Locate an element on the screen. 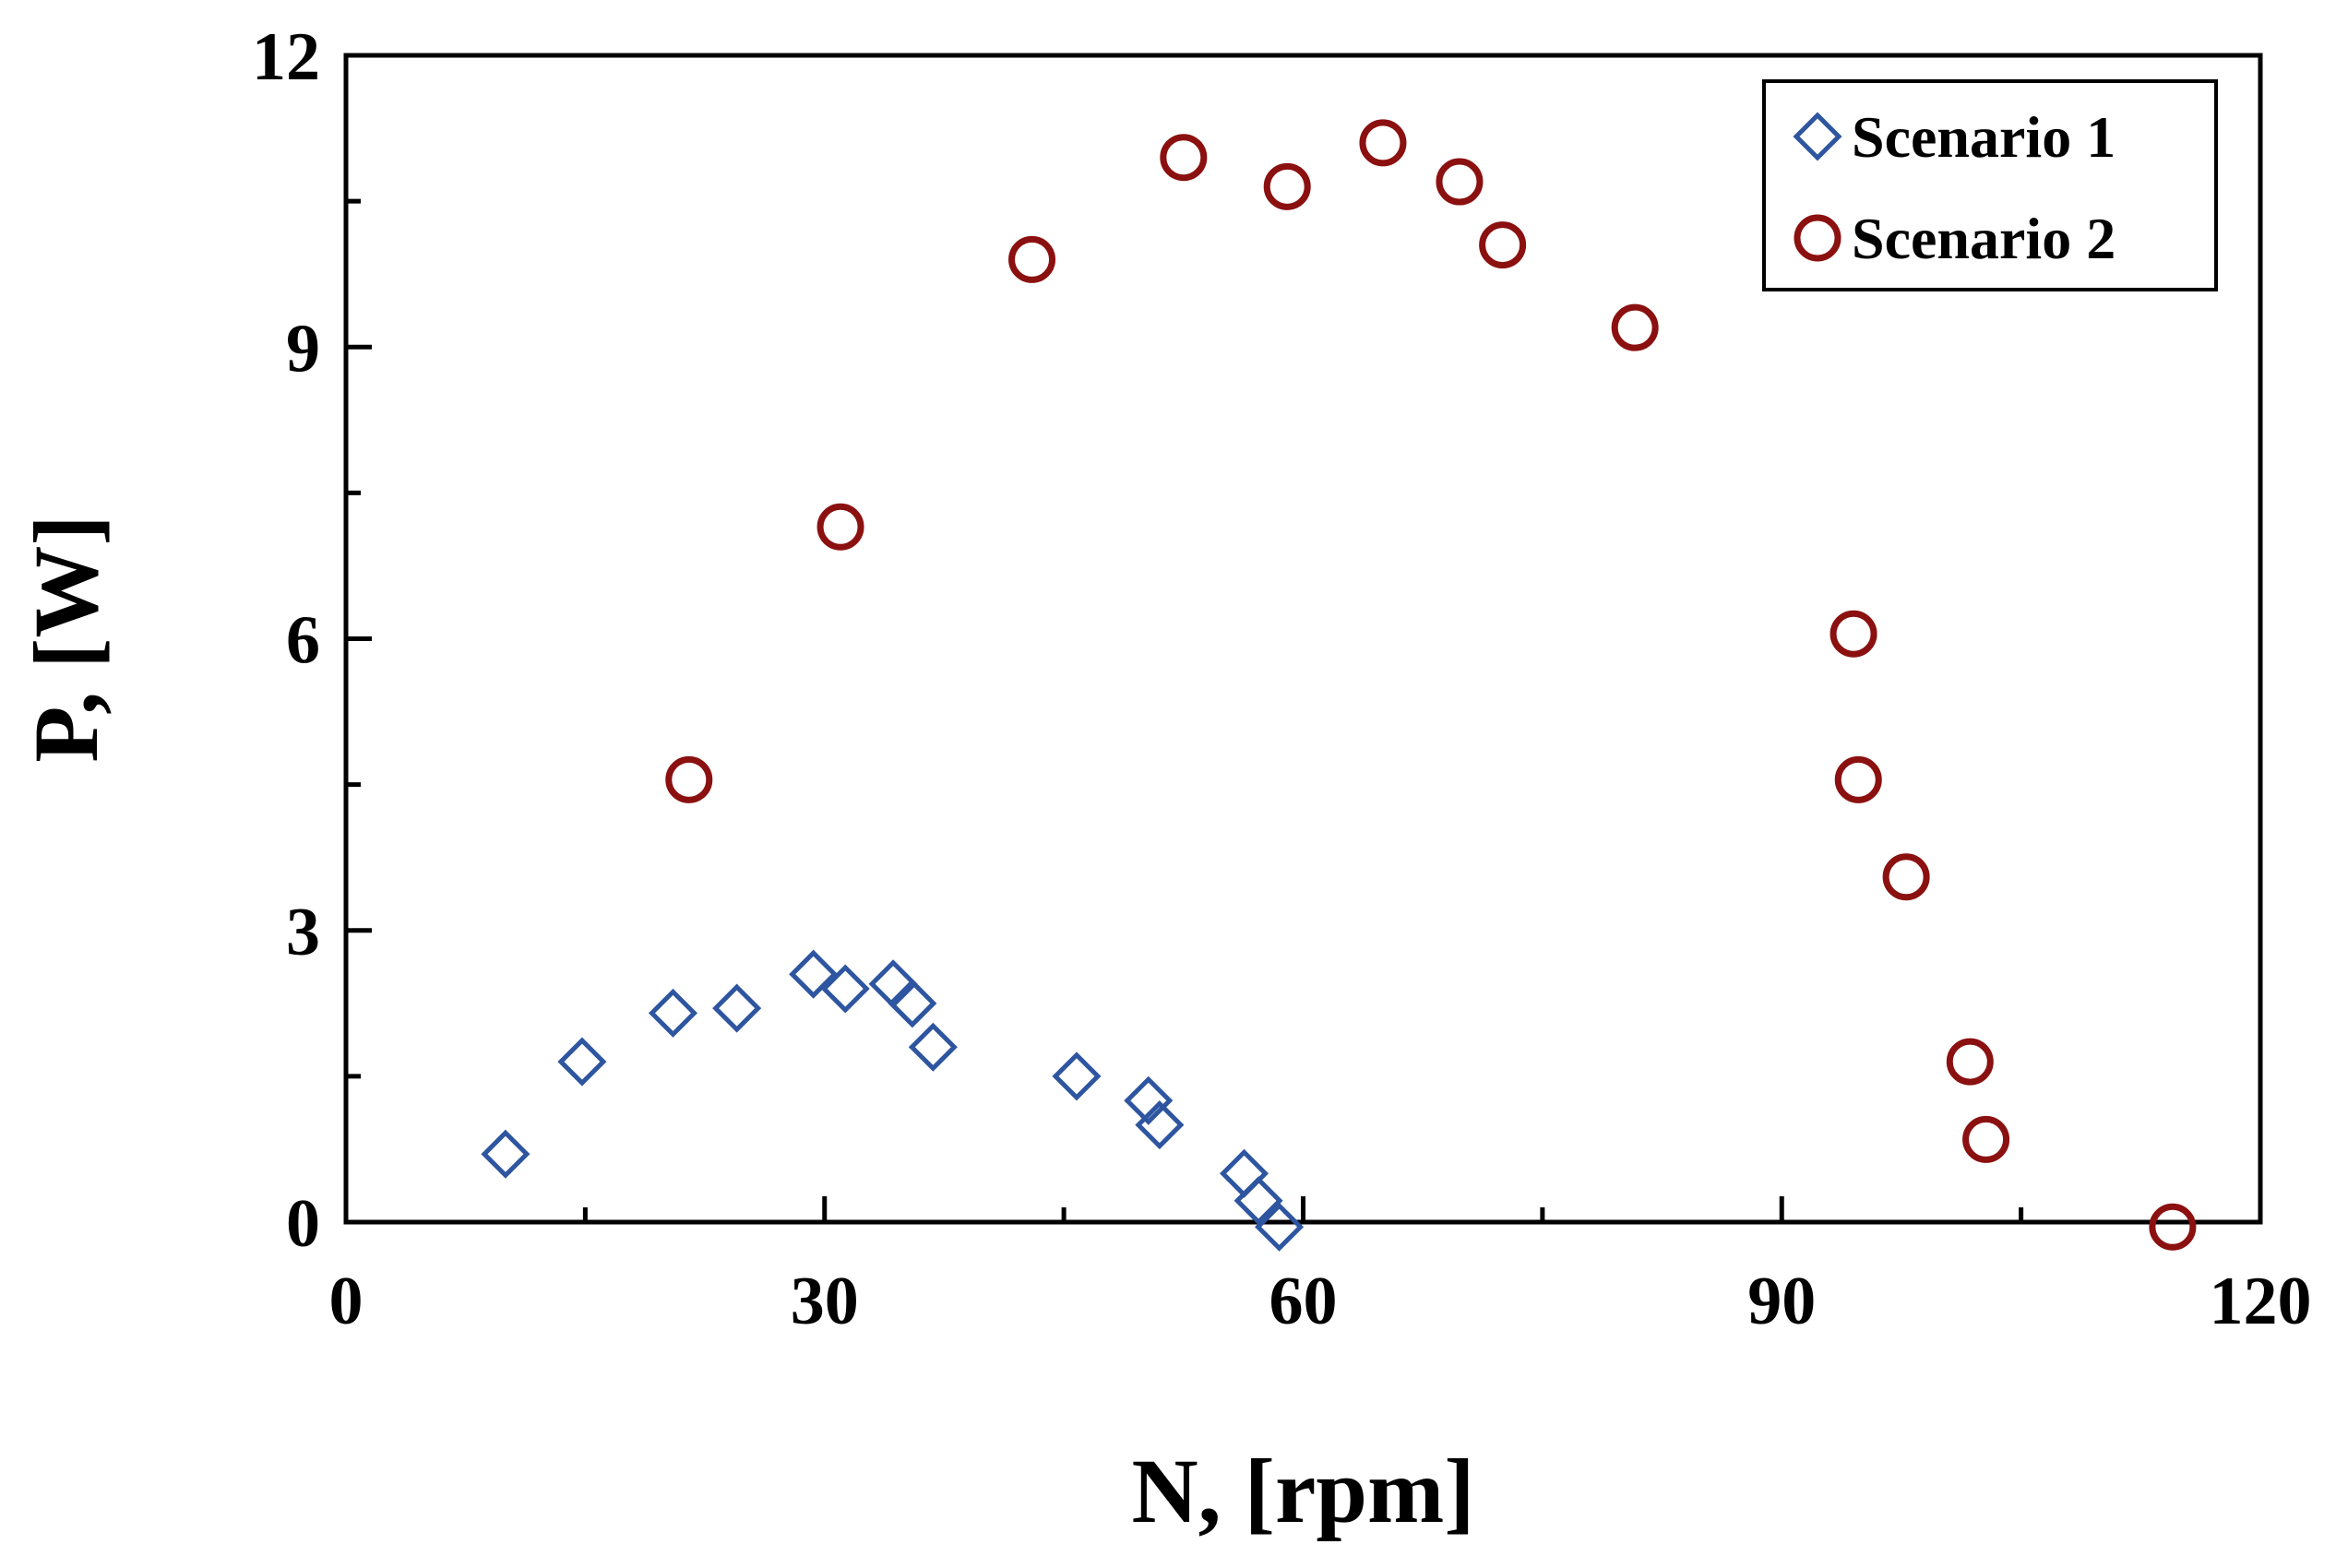  legend-label: Scenario 1 is located at coordinates (1984, 137).